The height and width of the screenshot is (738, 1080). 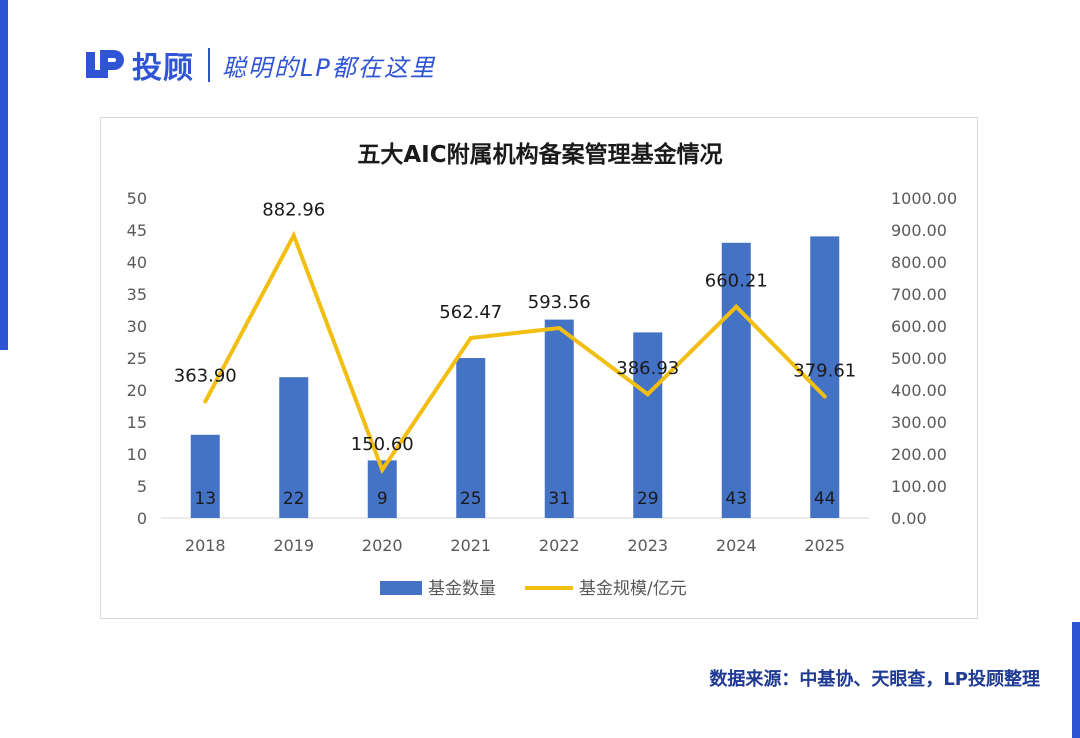 I want to click on header: 投顾 聪明的LP都在这里, so click(x=260, y=65).